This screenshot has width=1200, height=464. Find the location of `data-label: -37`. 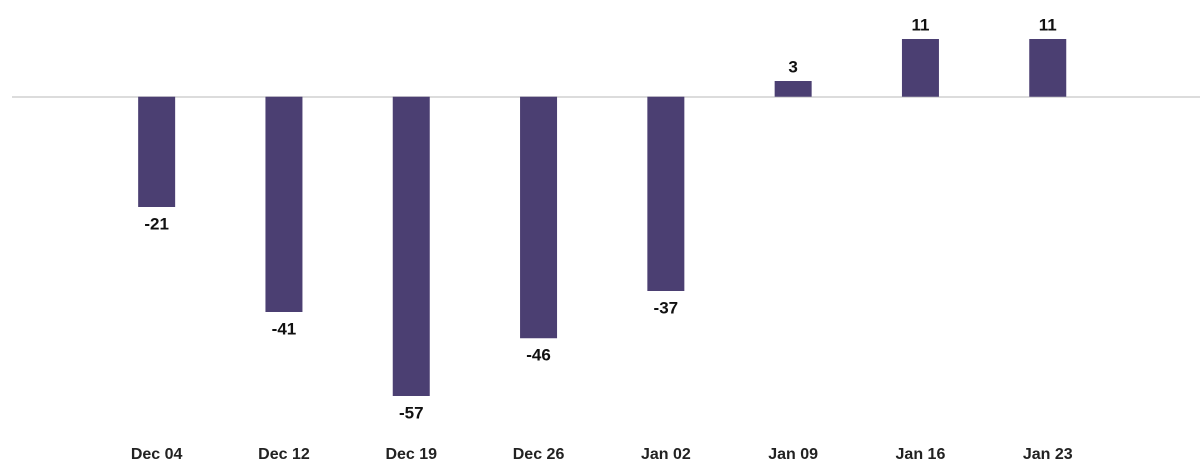

data-label: -37 is located at coordinates (666, 307).